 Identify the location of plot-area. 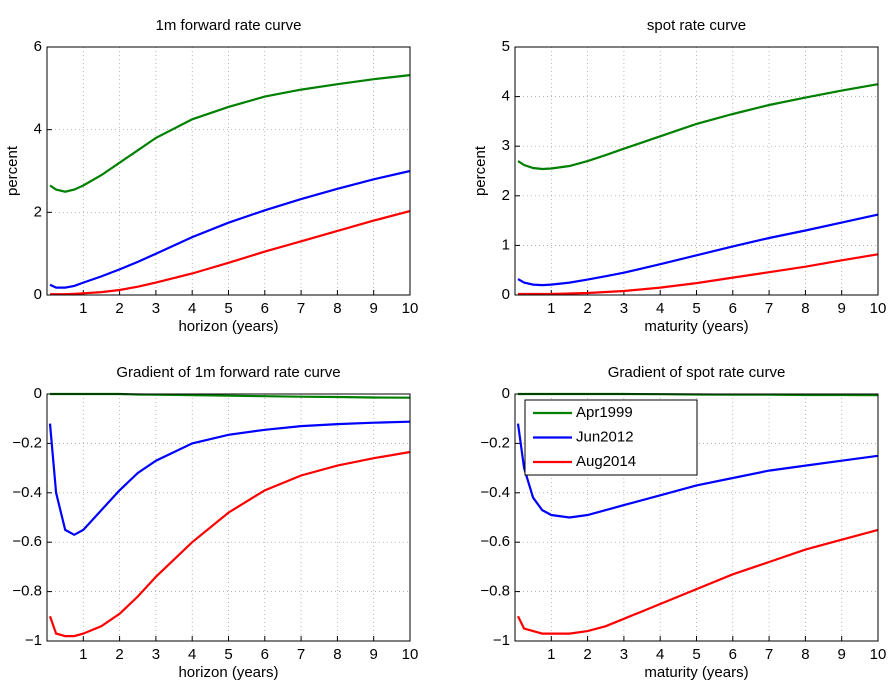
(228, 517).